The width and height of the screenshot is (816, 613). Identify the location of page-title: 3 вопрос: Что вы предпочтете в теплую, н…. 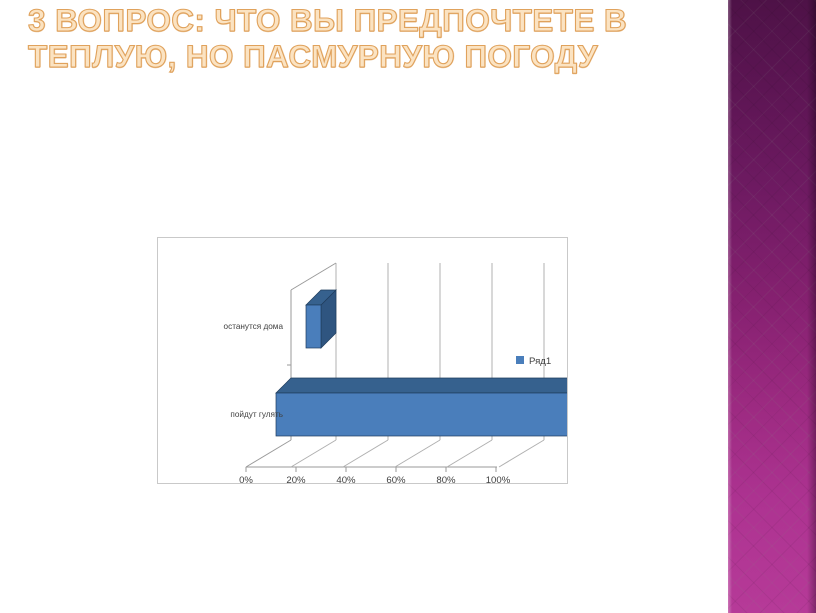
(327, 37).